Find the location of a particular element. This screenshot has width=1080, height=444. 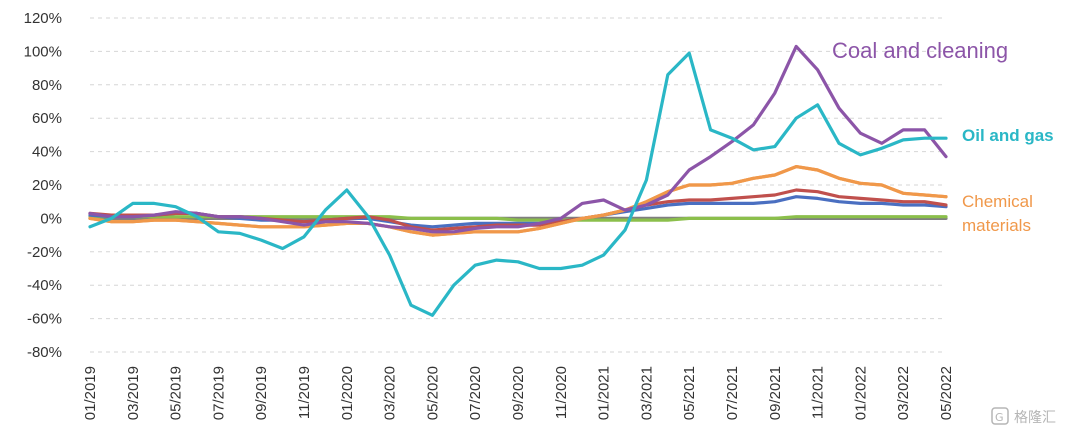

y-tick-label: 80% is located at coordinates (47, 85).